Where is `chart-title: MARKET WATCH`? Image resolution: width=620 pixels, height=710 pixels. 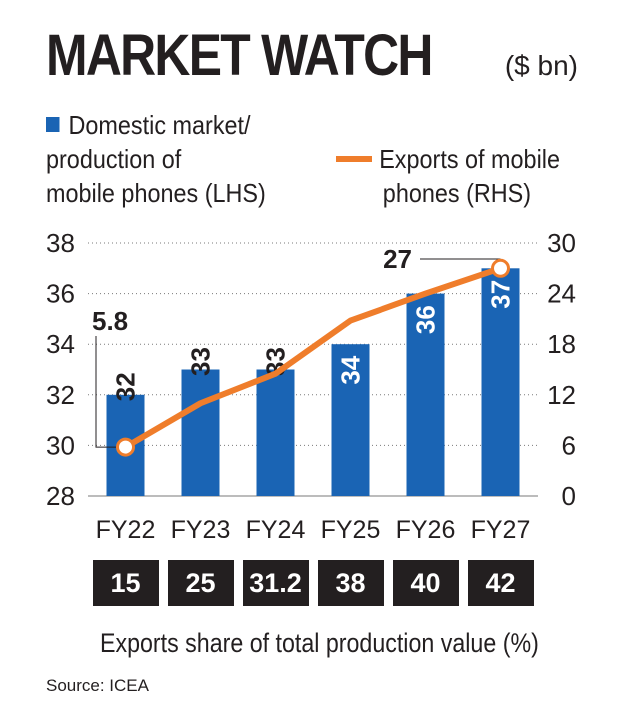 chart-title: MARKET WATCH is located at coordinates (239, 55).